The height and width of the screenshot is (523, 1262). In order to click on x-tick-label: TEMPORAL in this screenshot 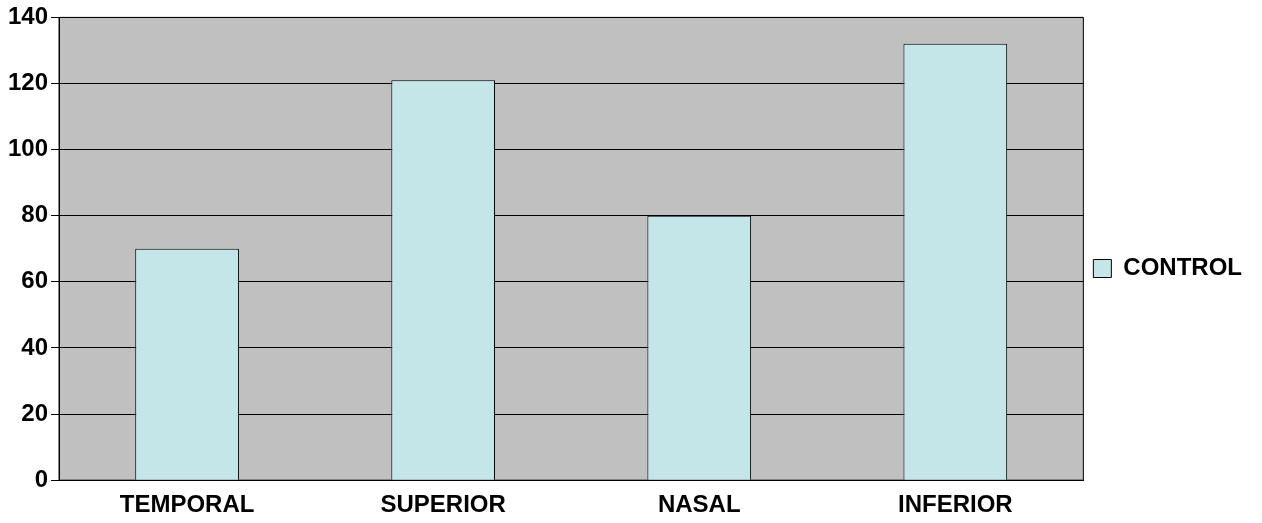, I will do `click(187, 504)`.